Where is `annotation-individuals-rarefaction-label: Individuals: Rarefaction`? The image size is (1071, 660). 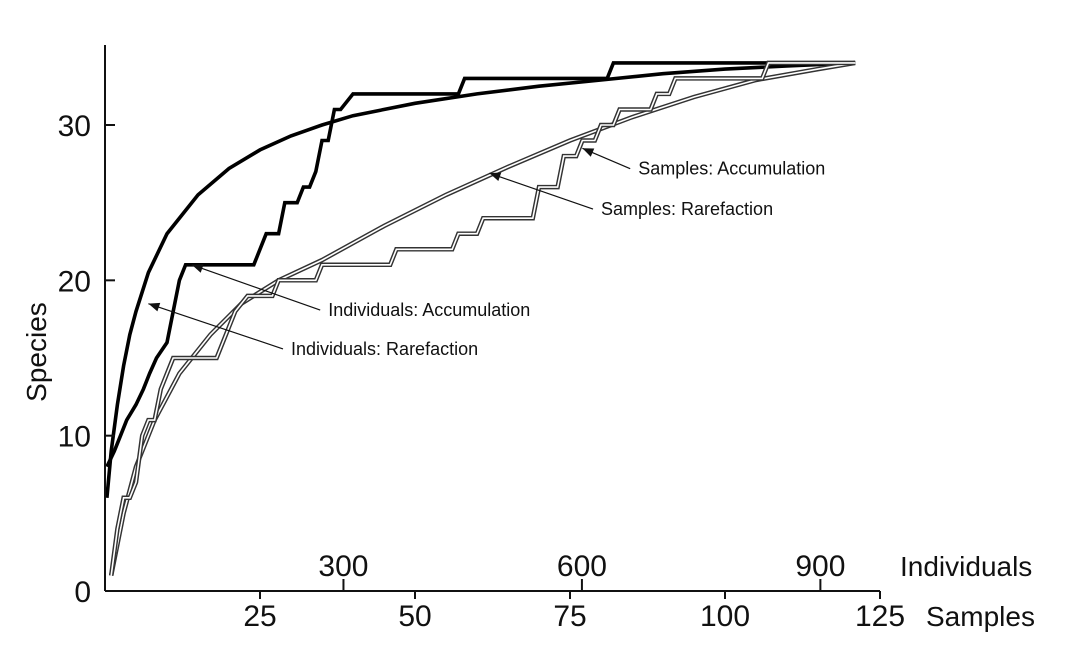
annotation-individuals-rarefaction-label: Individuals: Rarefaction is located at coordinates (384, 349).